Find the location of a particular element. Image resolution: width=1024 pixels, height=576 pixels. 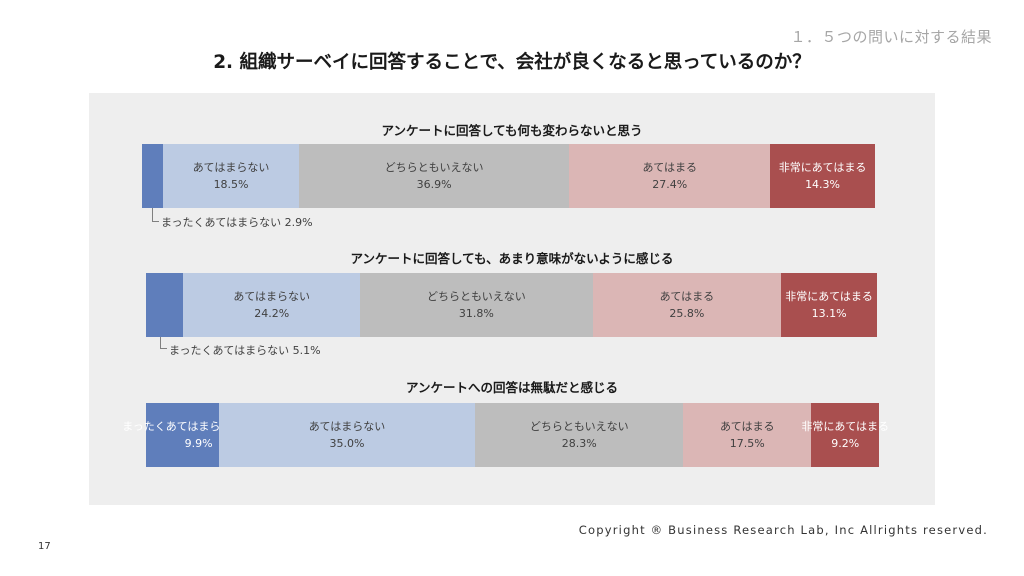

segment-value-label: 17.5% is located at coordinates (747, 443).